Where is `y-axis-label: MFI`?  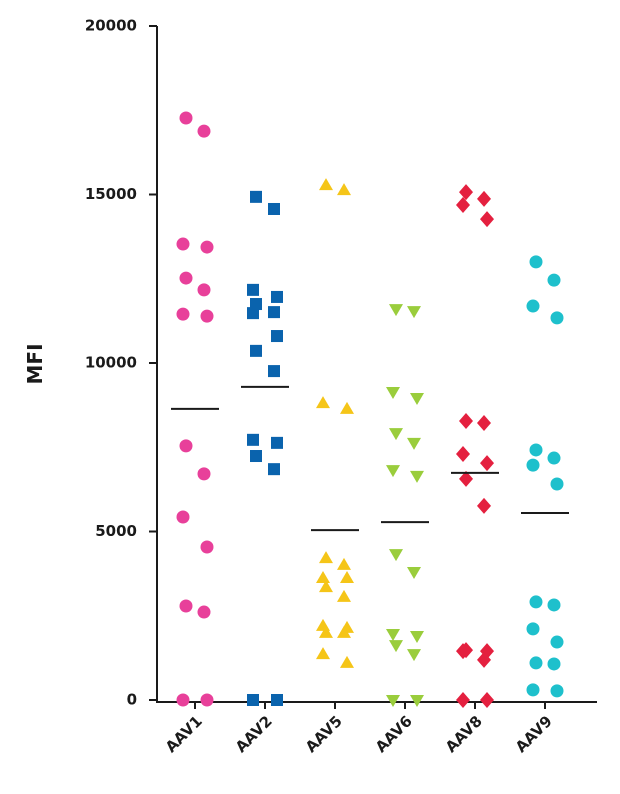
y-axis-label: MFI is located at coordinates (35, 363).